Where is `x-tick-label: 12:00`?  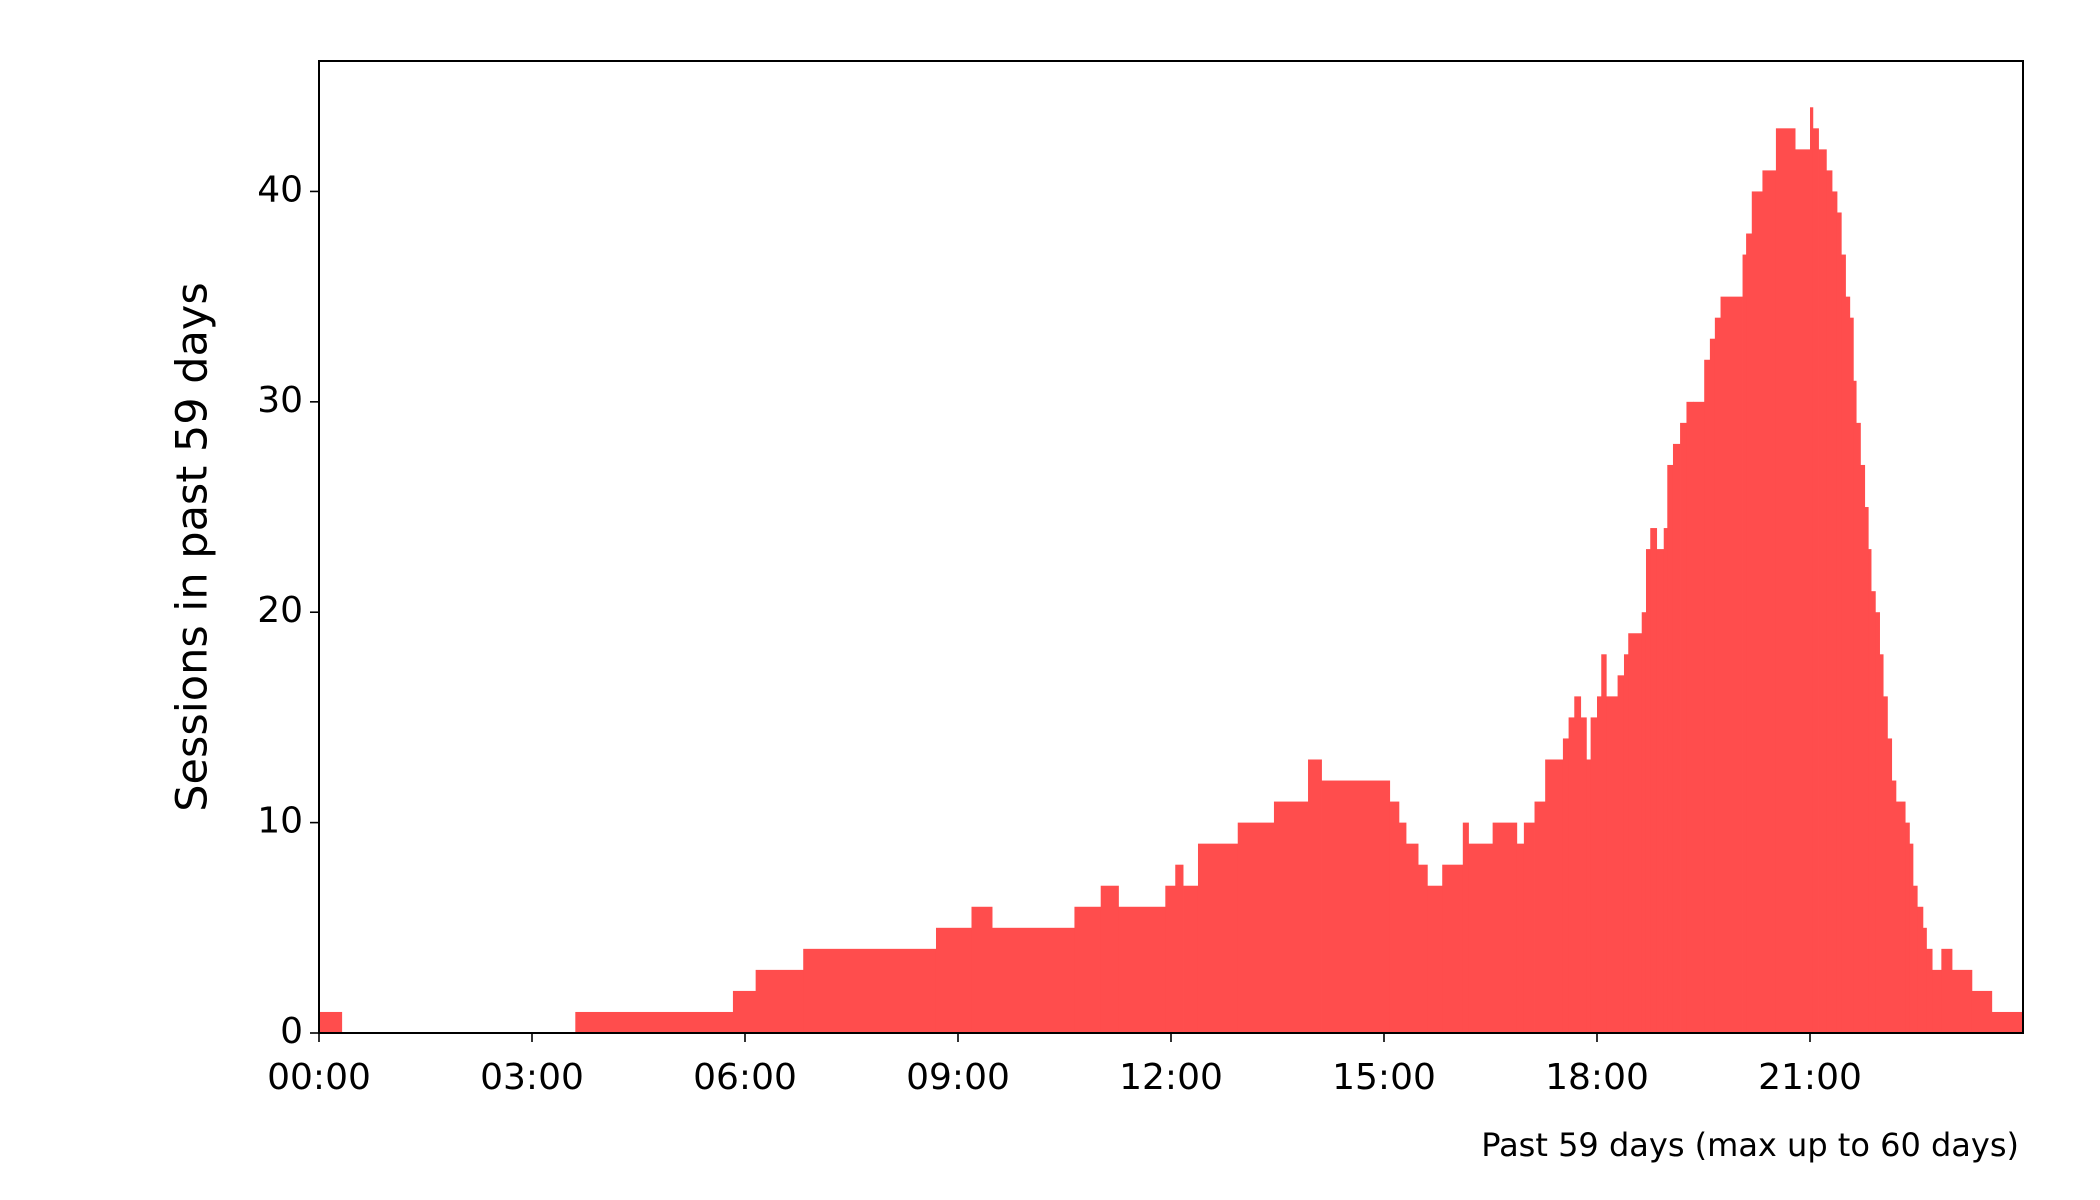 x-tick-label: 12:00 is located at coordinates (1171, 1077).